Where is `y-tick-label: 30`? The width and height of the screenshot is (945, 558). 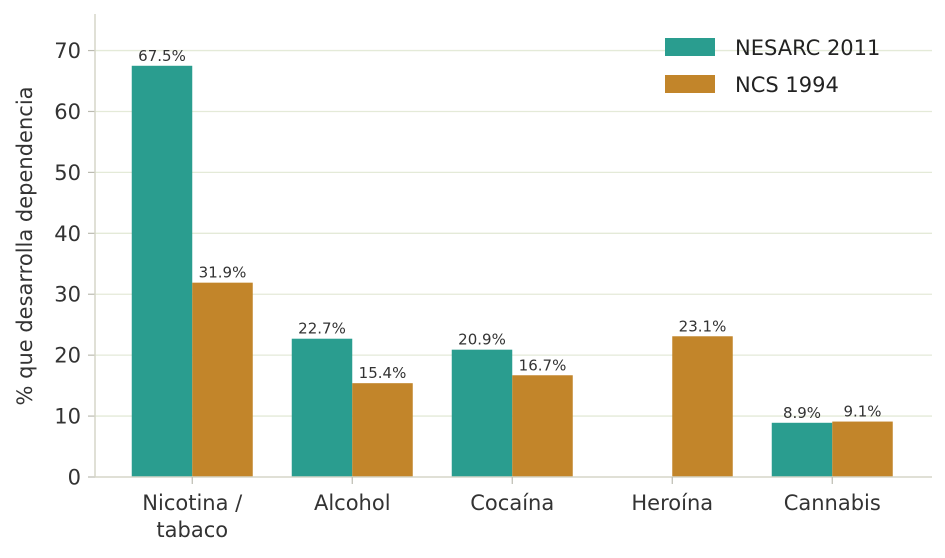 y-tick-label: 30 is located at coordinates (67, 295).